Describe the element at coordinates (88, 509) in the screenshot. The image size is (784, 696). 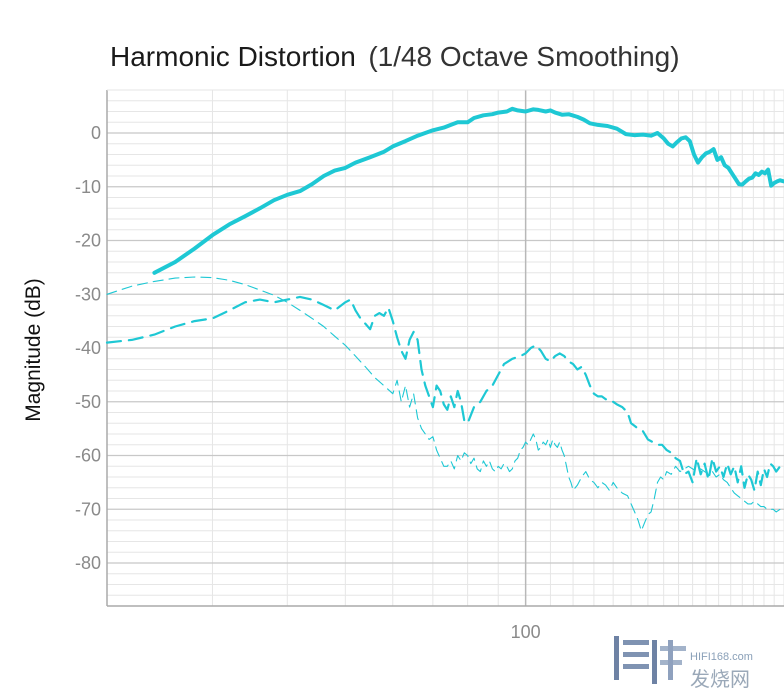
I see `y-tick-label: -70` at that location.